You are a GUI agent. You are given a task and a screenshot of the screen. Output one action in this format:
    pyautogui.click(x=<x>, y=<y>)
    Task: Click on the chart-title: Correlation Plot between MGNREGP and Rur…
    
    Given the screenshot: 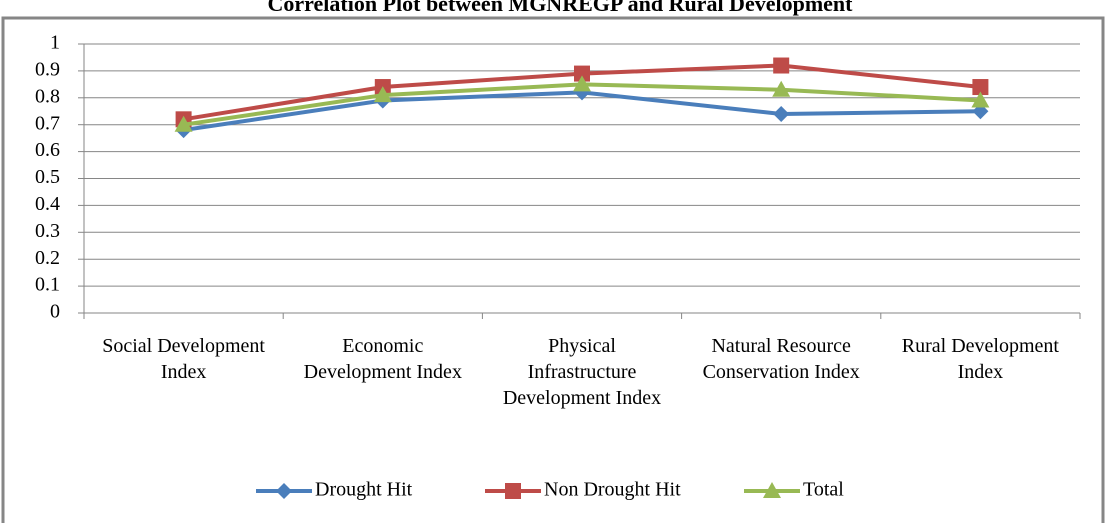 What is the action you would take?
    pyautogui.click(x=561, y=8)
    